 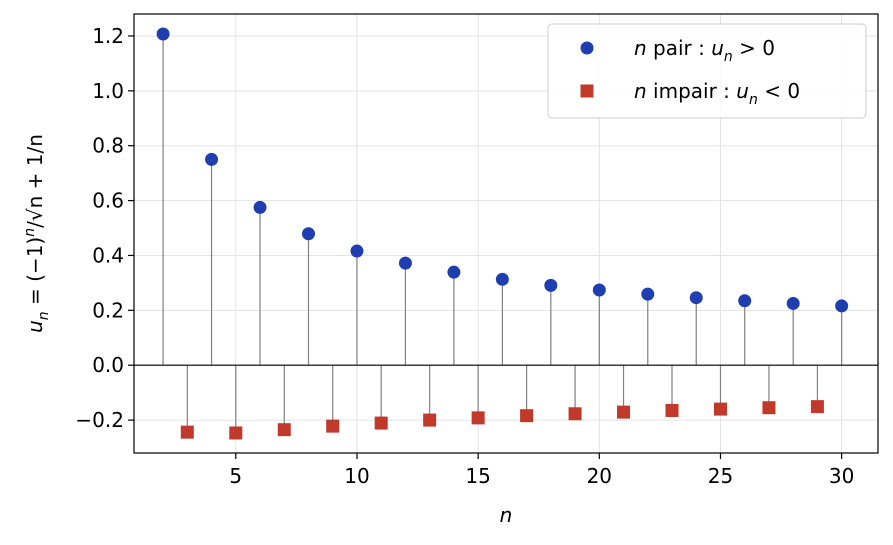 I want to click on y-label-rest: = (−1), so click(x=35, y=274).